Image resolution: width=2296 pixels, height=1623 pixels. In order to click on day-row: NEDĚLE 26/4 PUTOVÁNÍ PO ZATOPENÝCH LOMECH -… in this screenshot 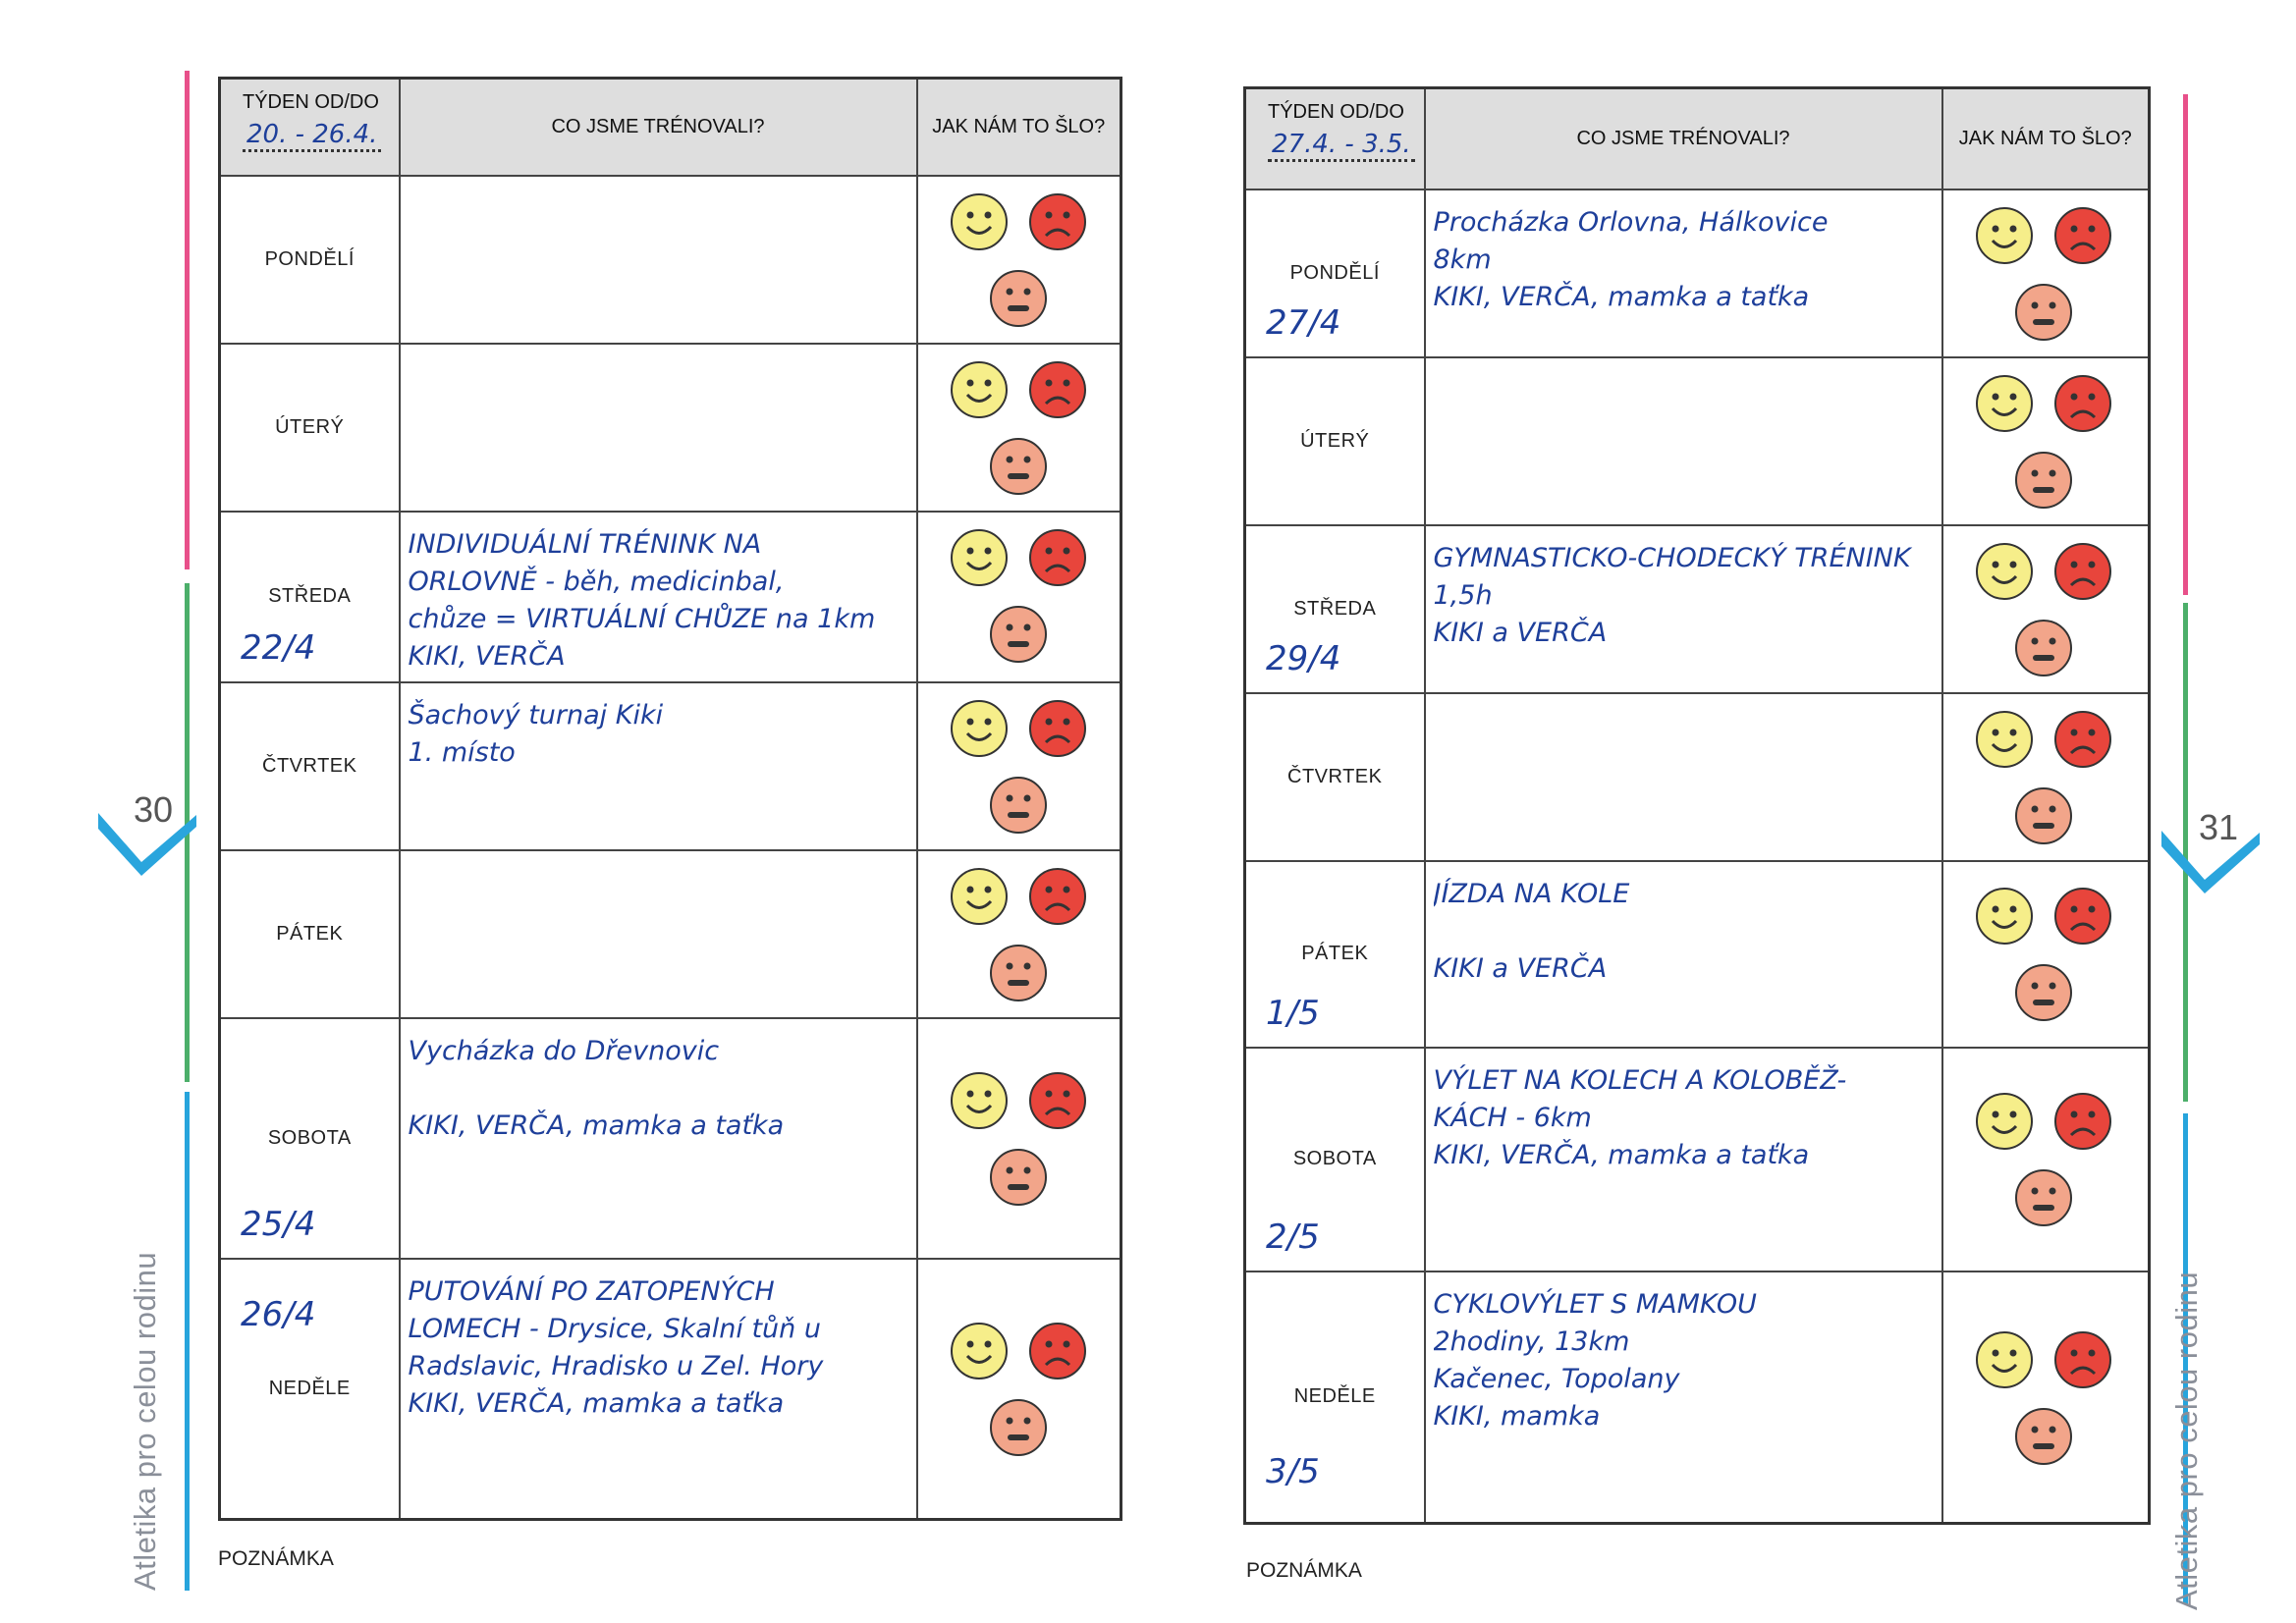, I will do `click(670, 1389)`.